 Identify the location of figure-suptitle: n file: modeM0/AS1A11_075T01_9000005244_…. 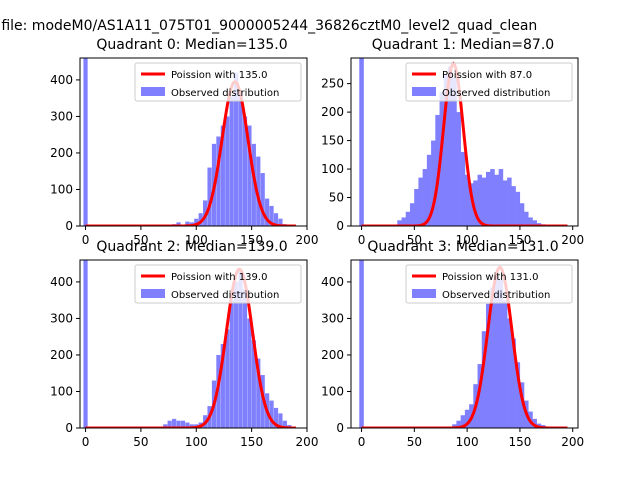
(268, 26).